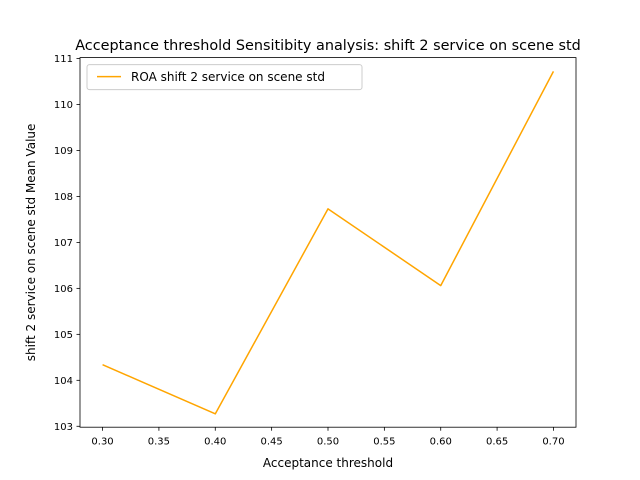 The width and height of the screenshot is (640, 480). I want to click on y-tick-label: 105, so click(63, 335).